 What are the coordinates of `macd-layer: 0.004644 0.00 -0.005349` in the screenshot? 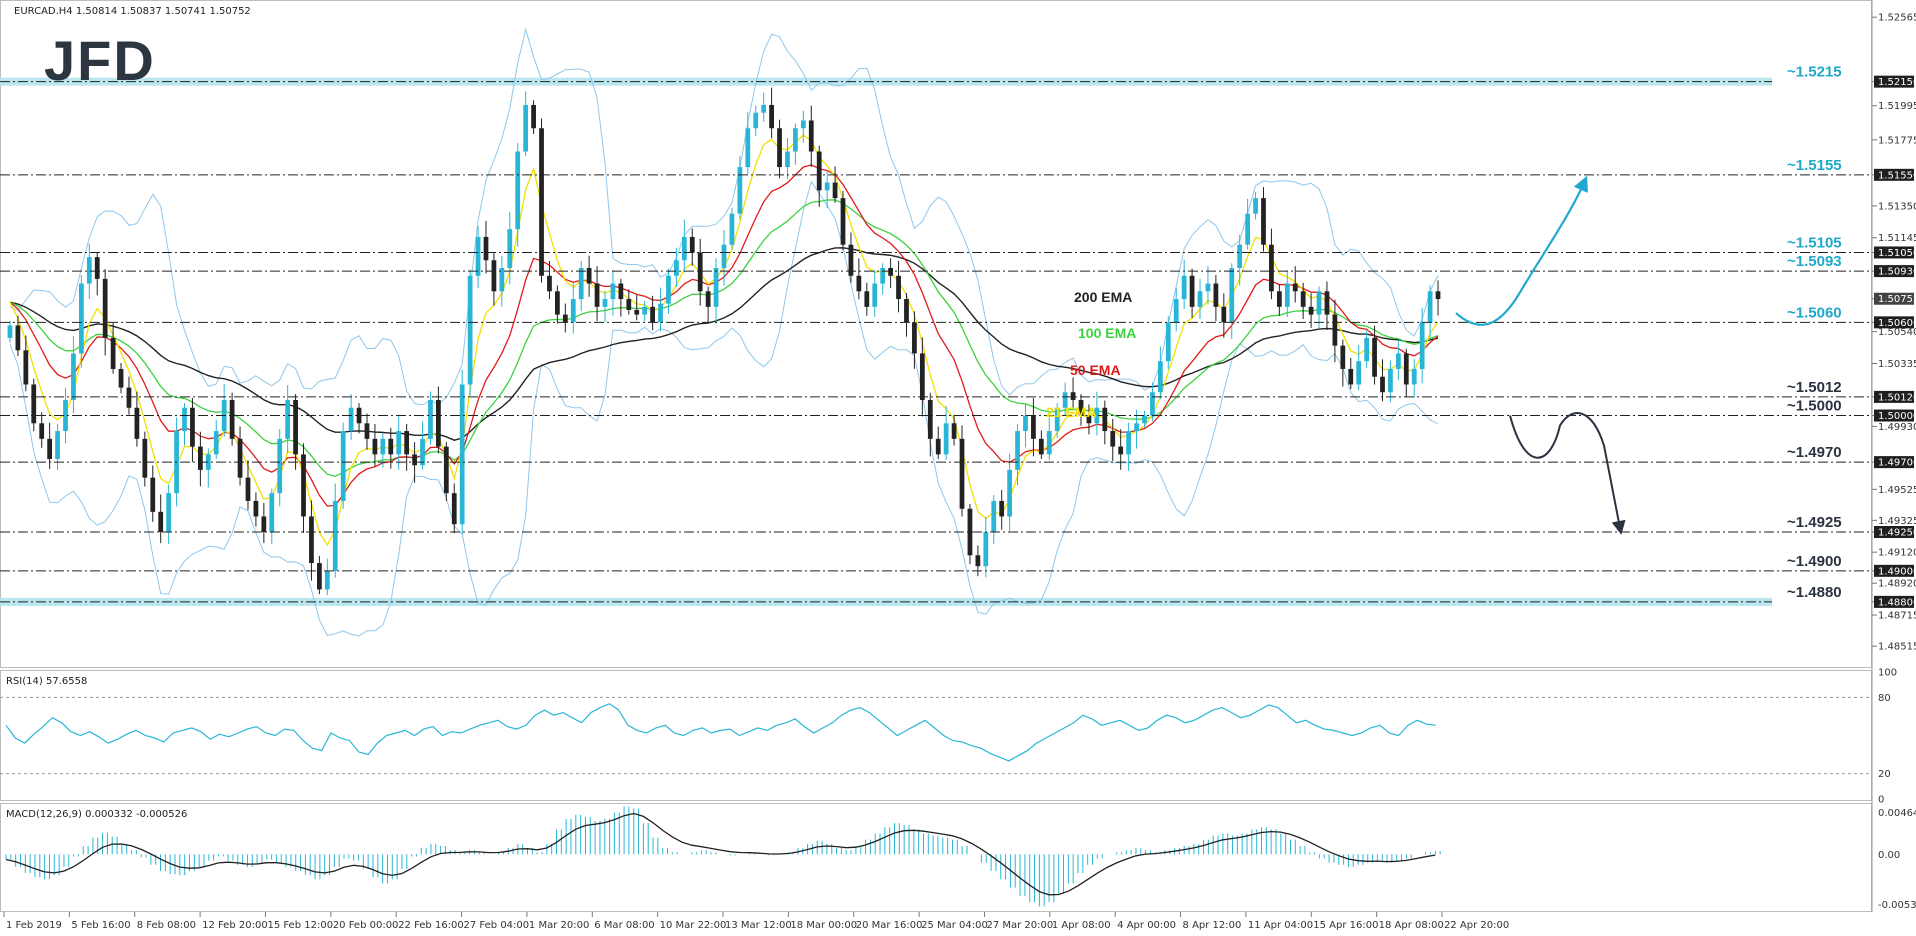 It's located at (960, 858).